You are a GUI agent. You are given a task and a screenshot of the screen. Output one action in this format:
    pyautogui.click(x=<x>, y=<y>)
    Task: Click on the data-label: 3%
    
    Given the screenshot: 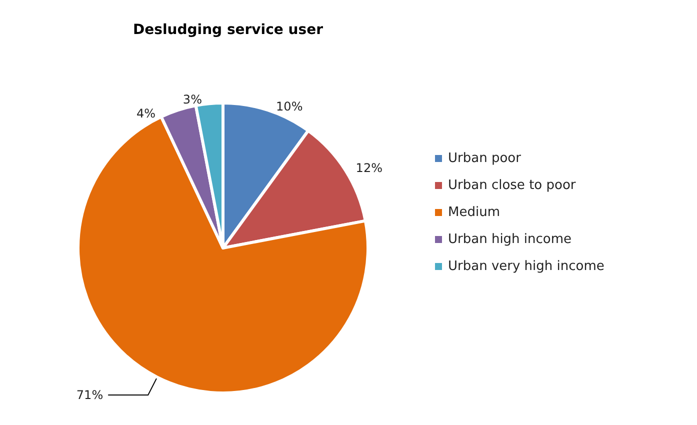 What is the action you would take?
    pyautogui.click(x=192, y=99)
    